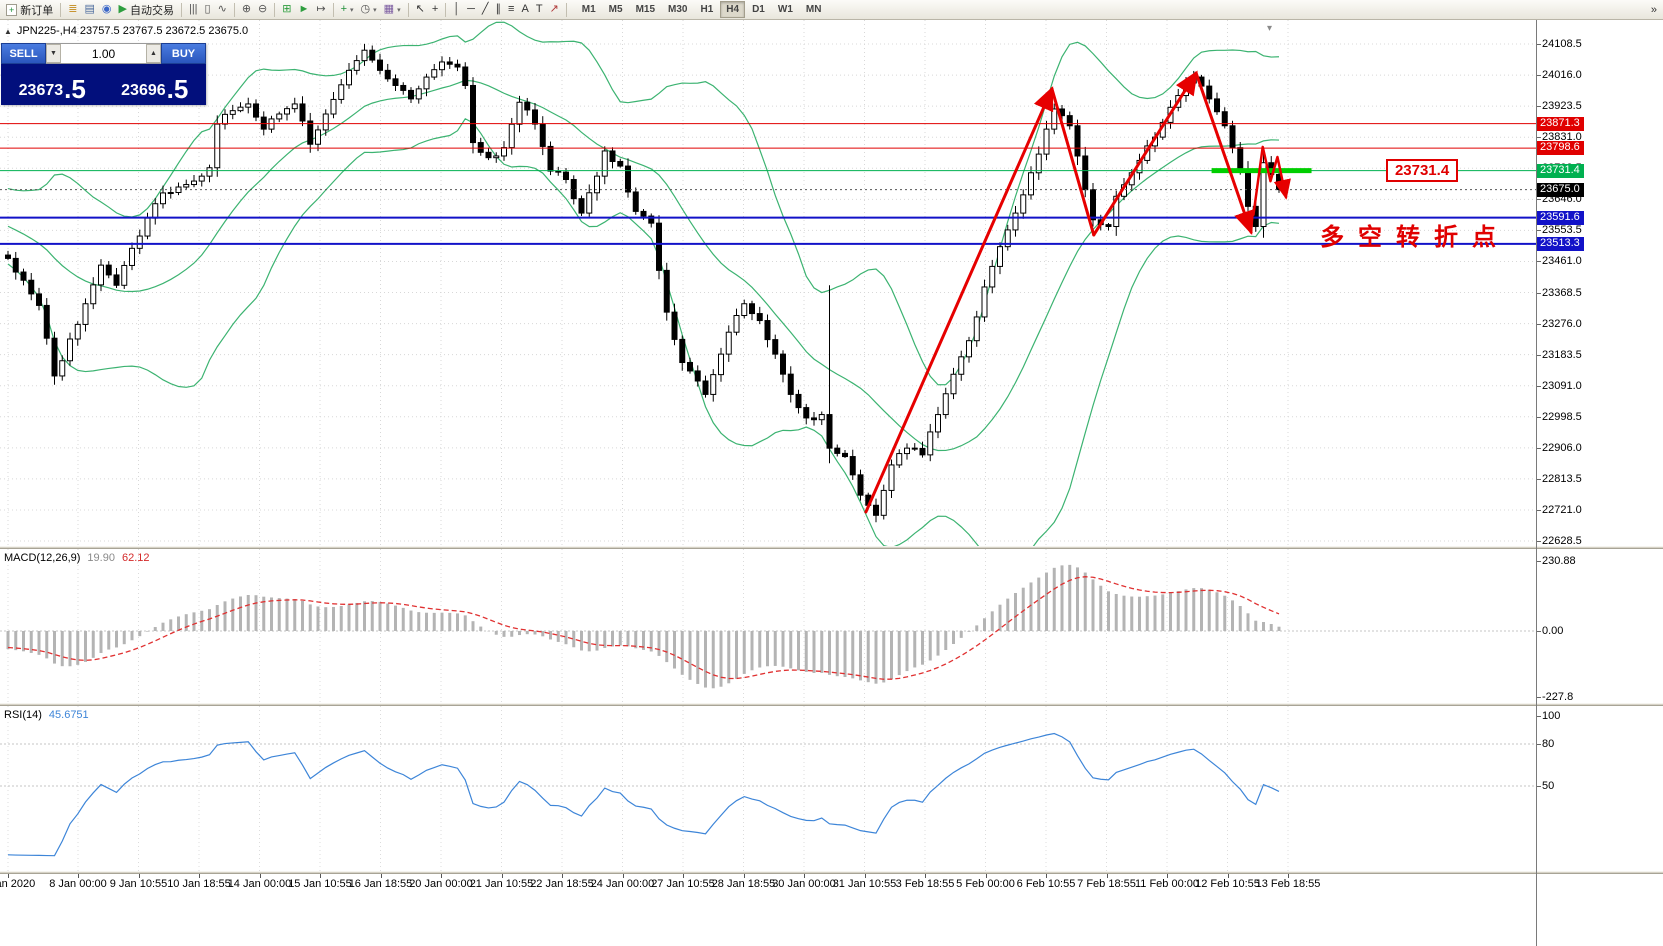 This screenshot has width=1663, height=946. I want to click on autotrading-button: ▶ 自动交易, so click(146, 10).